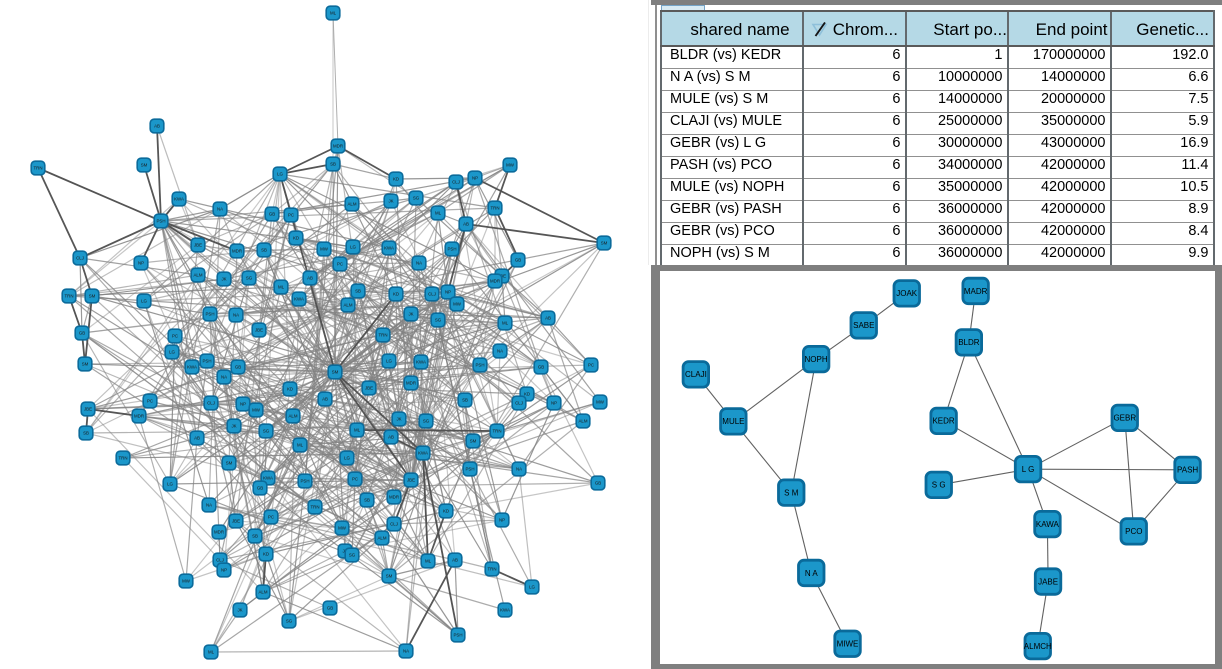 This screenshot has width=1222, height=669. I want to click on svg-text: PCO, so click(1133, 531).